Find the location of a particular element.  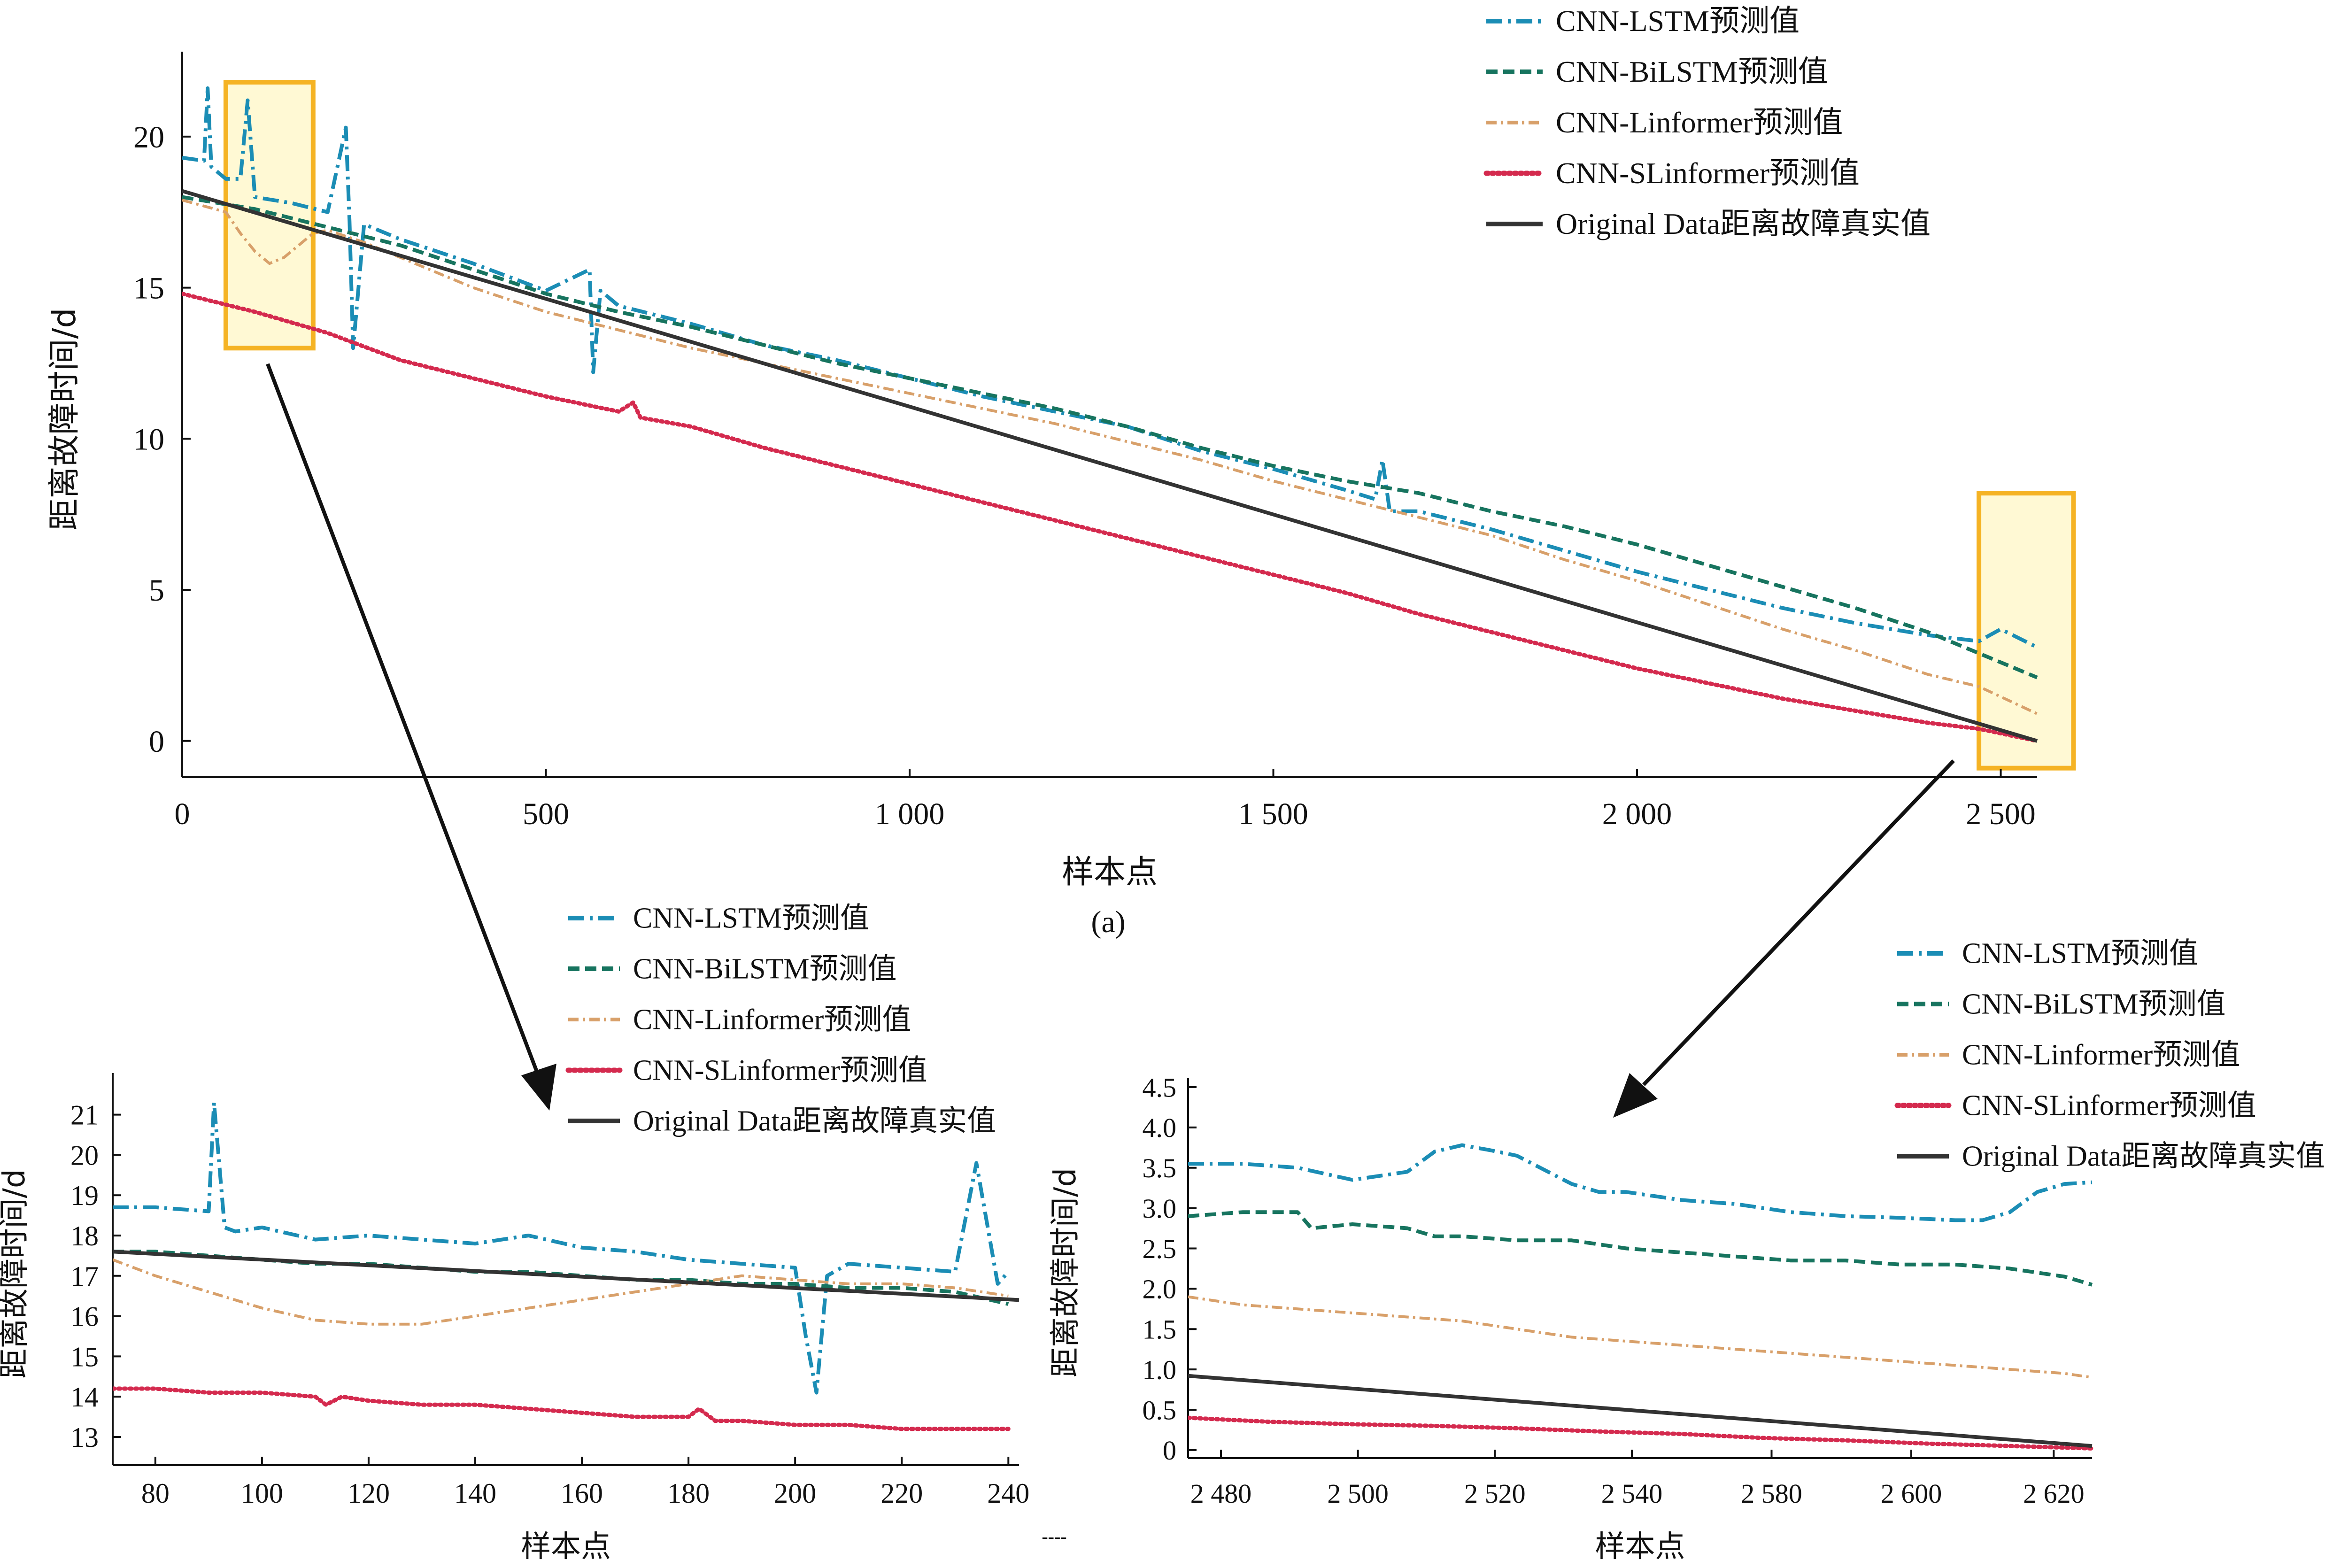

series-bilstm is located at coordinates (1641, 1248).